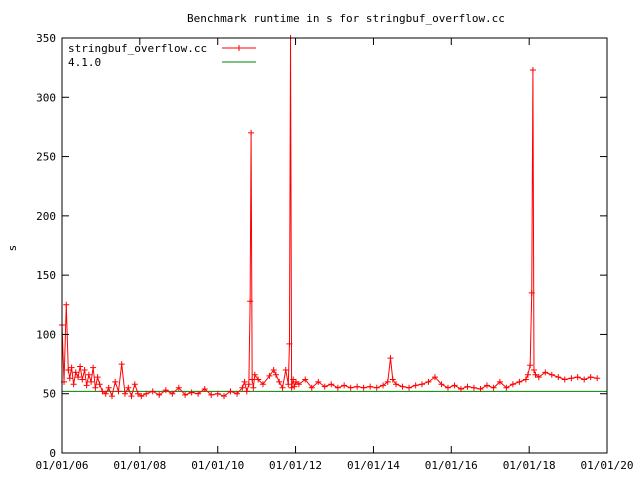  Describe the element at coordinates (137, 48) in the screenshot. I see `legend-label-stringbuf: stringbuf_overflow.cc` at that location.